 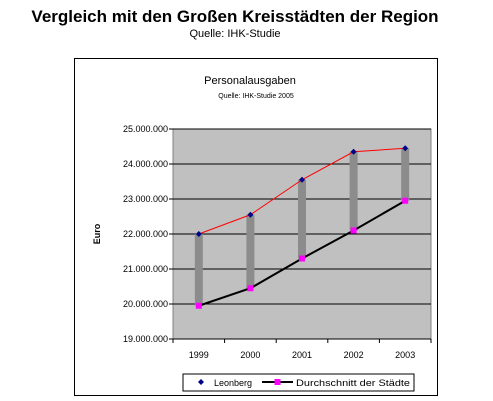 What do you see at coordinates (277, 382) in the screenshot?
I see `legend-marker-durchschnitt` at bounding box center [277, 382].